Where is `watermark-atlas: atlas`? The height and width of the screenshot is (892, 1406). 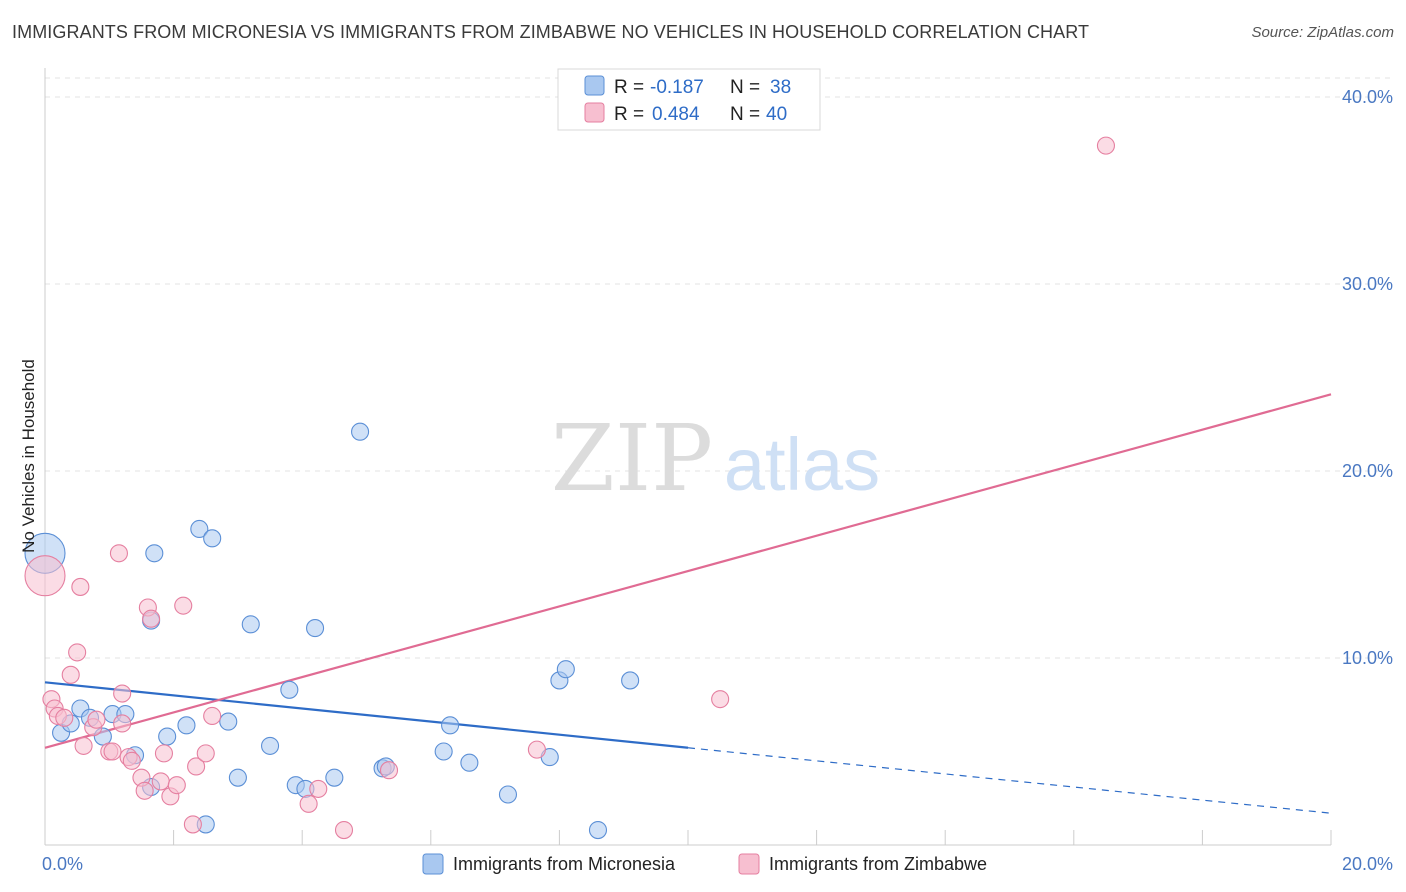
watermark-atlas: atlas is located at coordinates (802, 464).